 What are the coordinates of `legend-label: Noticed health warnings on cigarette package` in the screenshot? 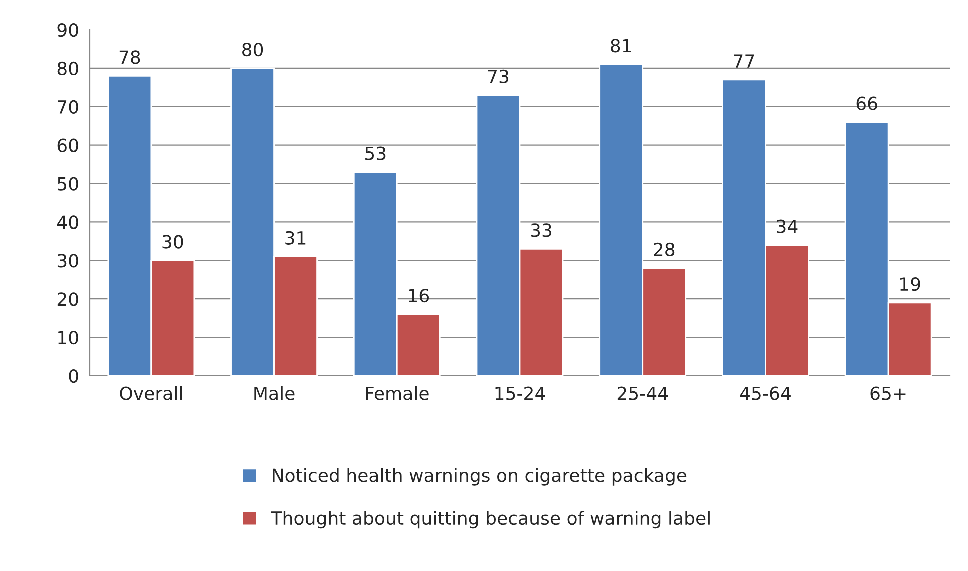 It's located at (480, 477).